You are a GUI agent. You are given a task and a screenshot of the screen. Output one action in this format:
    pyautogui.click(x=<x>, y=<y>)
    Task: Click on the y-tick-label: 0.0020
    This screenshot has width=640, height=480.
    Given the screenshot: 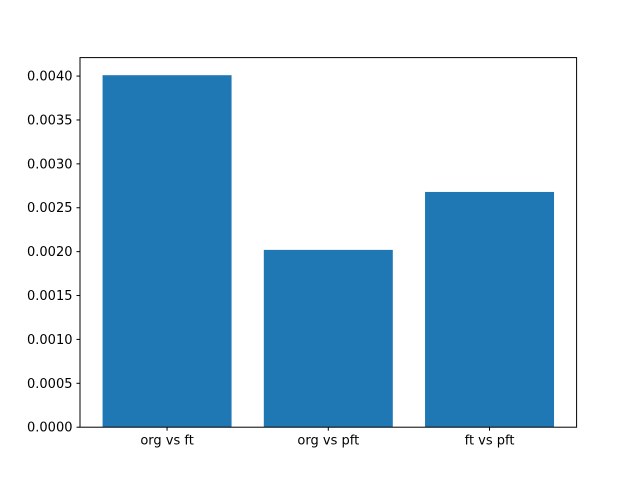 What is the action you would take?
    pyautogui.click(x=50, y=252)
    